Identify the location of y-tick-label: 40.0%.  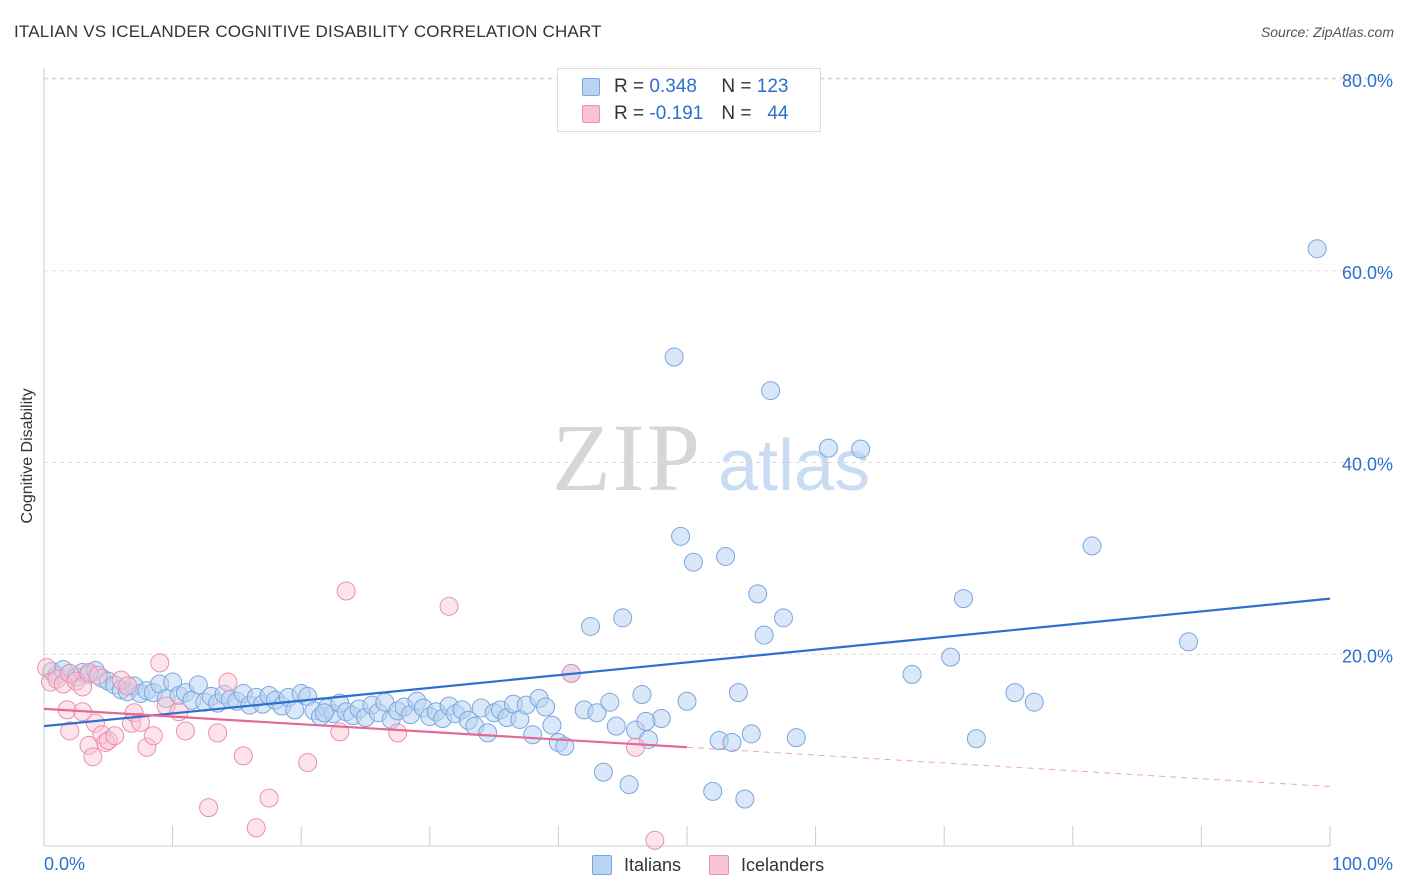
(1367, 465).